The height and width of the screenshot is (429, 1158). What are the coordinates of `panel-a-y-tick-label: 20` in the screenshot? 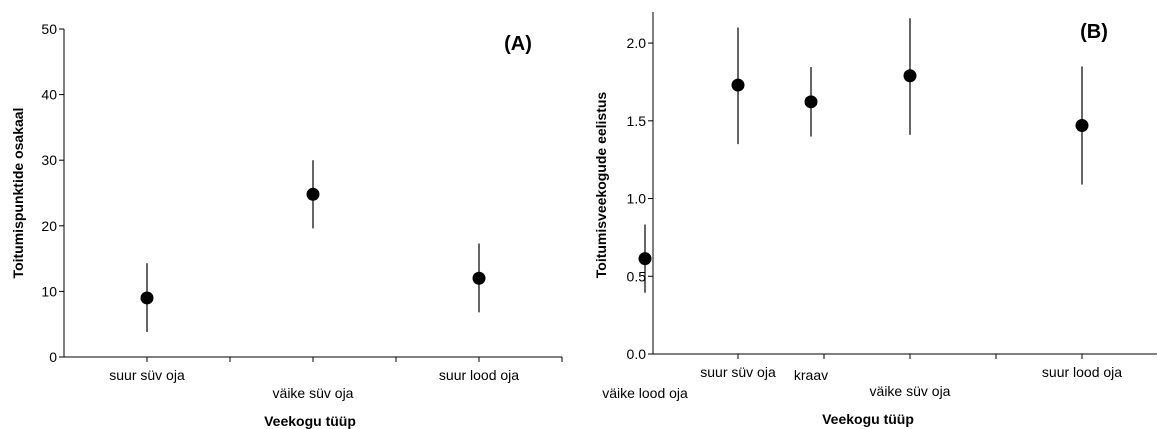 It's located at (49, 226).